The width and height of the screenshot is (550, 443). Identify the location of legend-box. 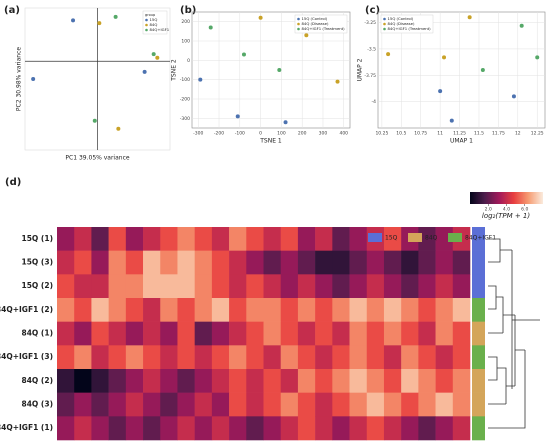
(155, 22).